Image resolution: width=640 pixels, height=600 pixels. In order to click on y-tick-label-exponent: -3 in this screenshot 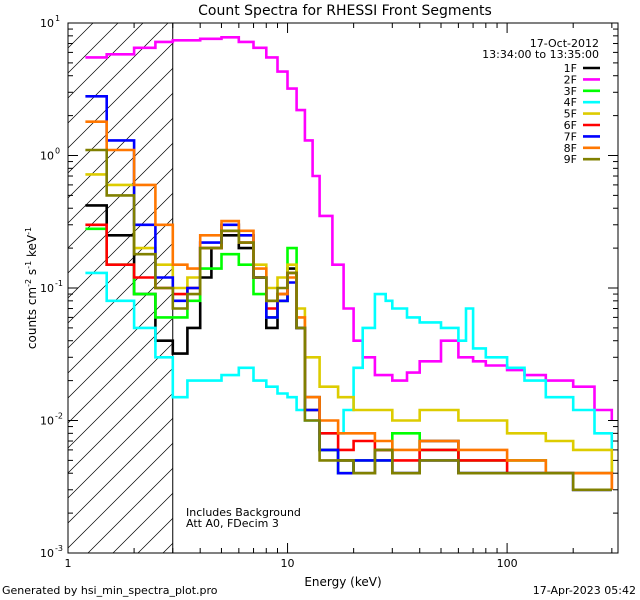, I will do `click(59, 548)`.